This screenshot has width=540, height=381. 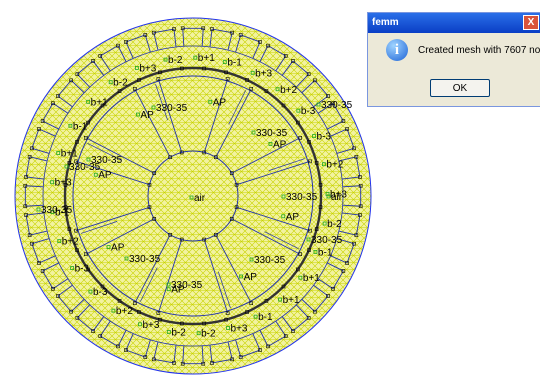 What do you see at coordinates (281, 240) in the screenshot?
I see `magnet-edge` at bounding box center [281, 240].